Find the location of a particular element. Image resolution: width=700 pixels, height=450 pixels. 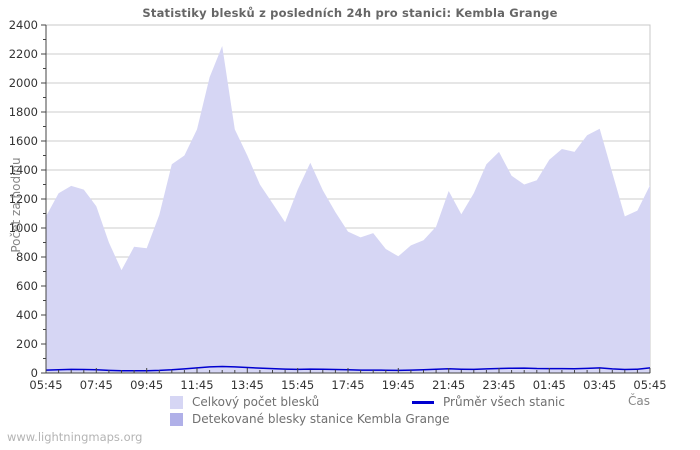

average-line-swatch is located at coordinates (423, 402).